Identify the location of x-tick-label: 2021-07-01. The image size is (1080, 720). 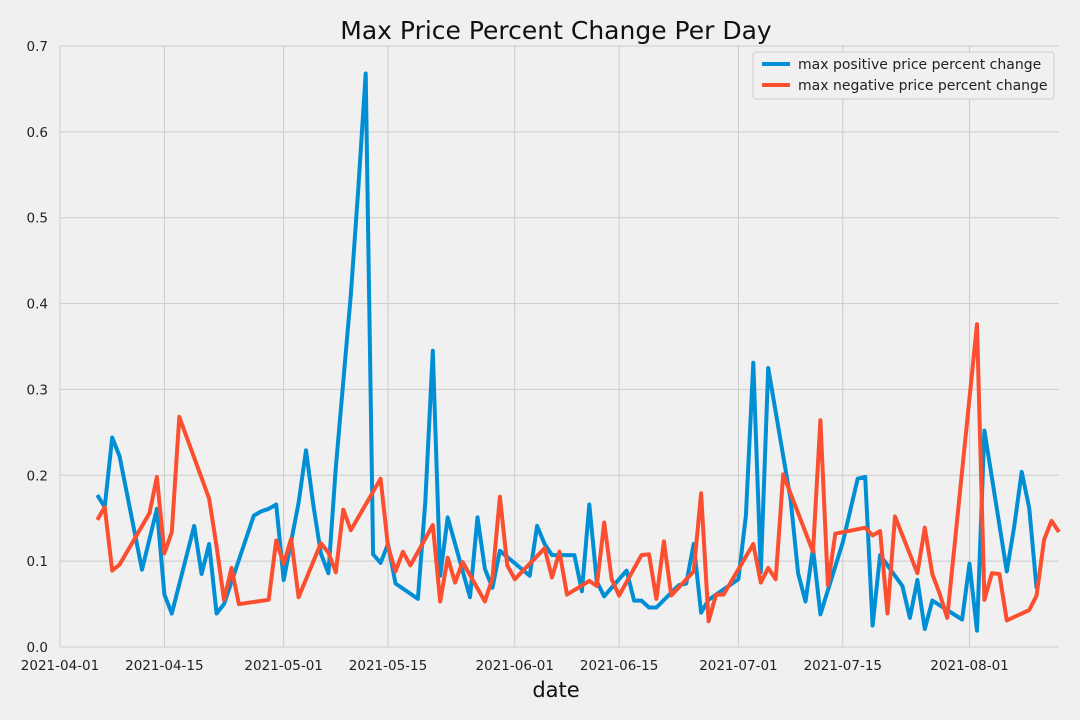
(738, 666).